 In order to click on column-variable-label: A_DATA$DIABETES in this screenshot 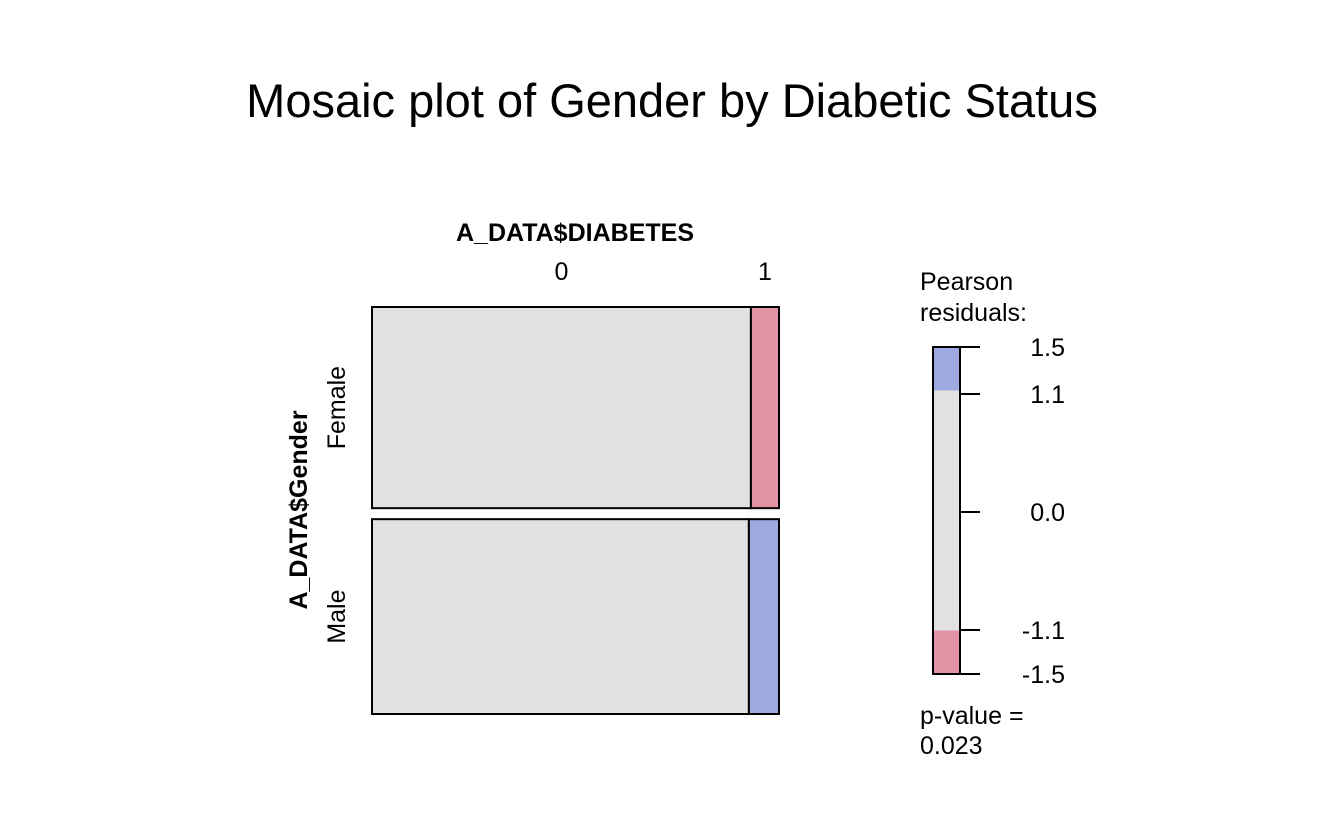, I will do `click(575, 233)`.